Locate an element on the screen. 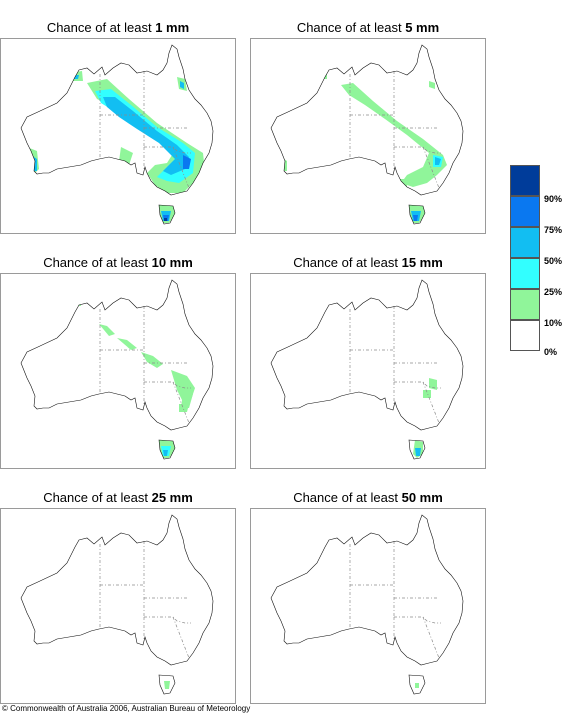  legend-label: 75% is located at coordinates (553, 230).